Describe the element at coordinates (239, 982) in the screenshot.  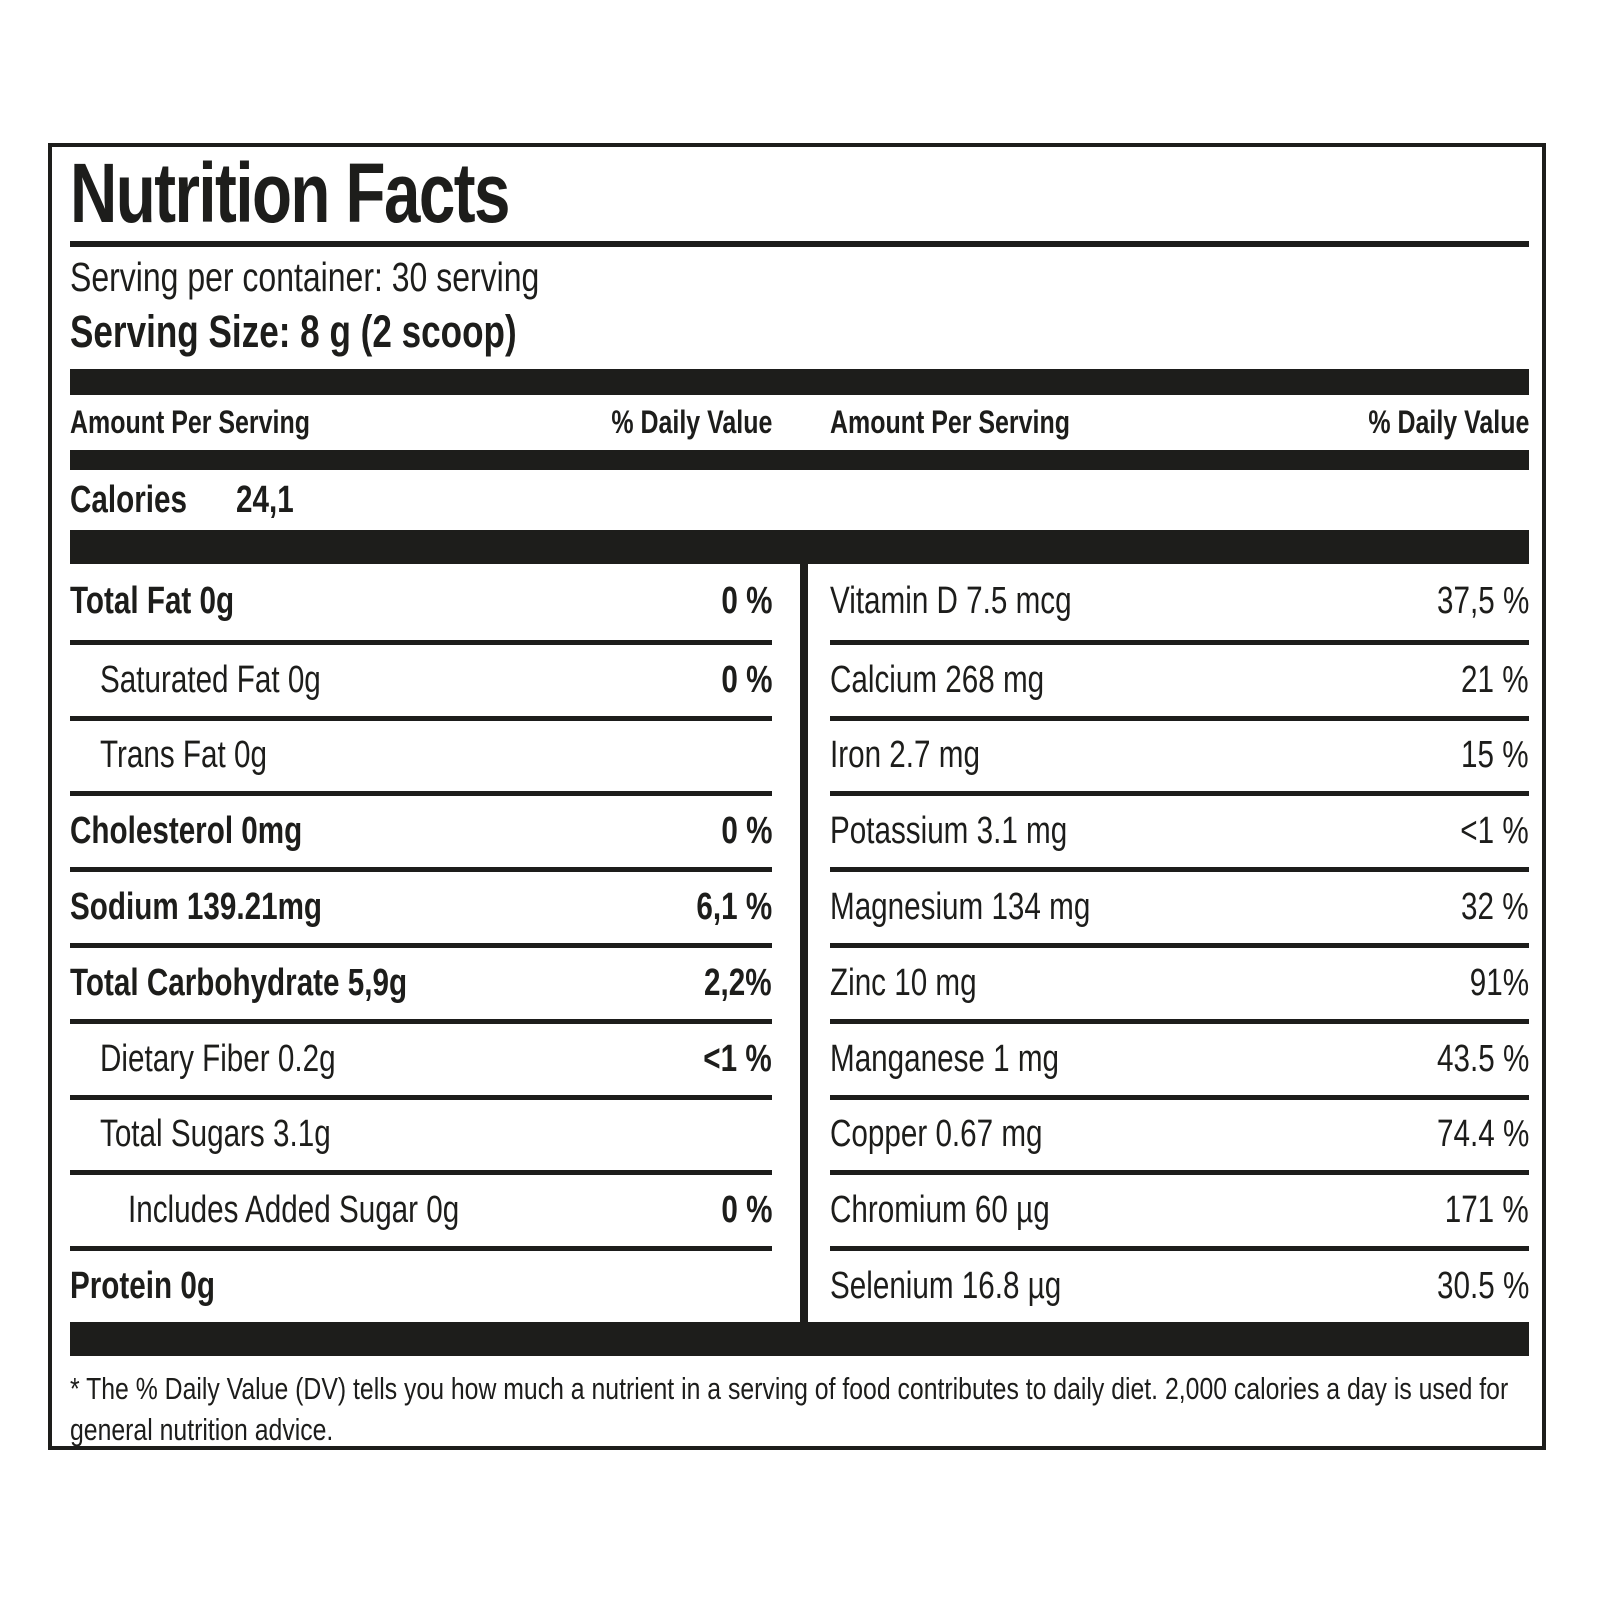
I see `nutrient-name: Total Carbohydrate 5,9g` at that location.